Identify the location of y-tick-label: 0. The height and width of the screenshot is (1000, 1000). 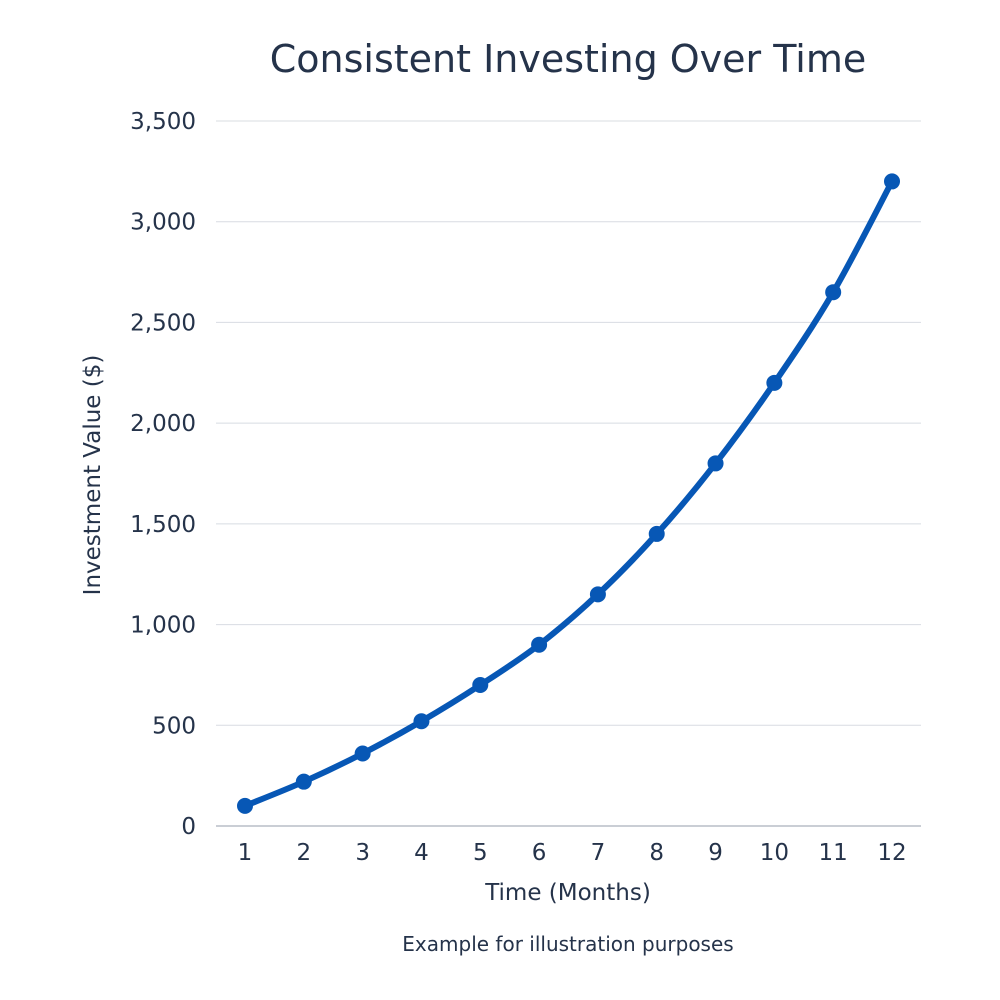
(188, 827).